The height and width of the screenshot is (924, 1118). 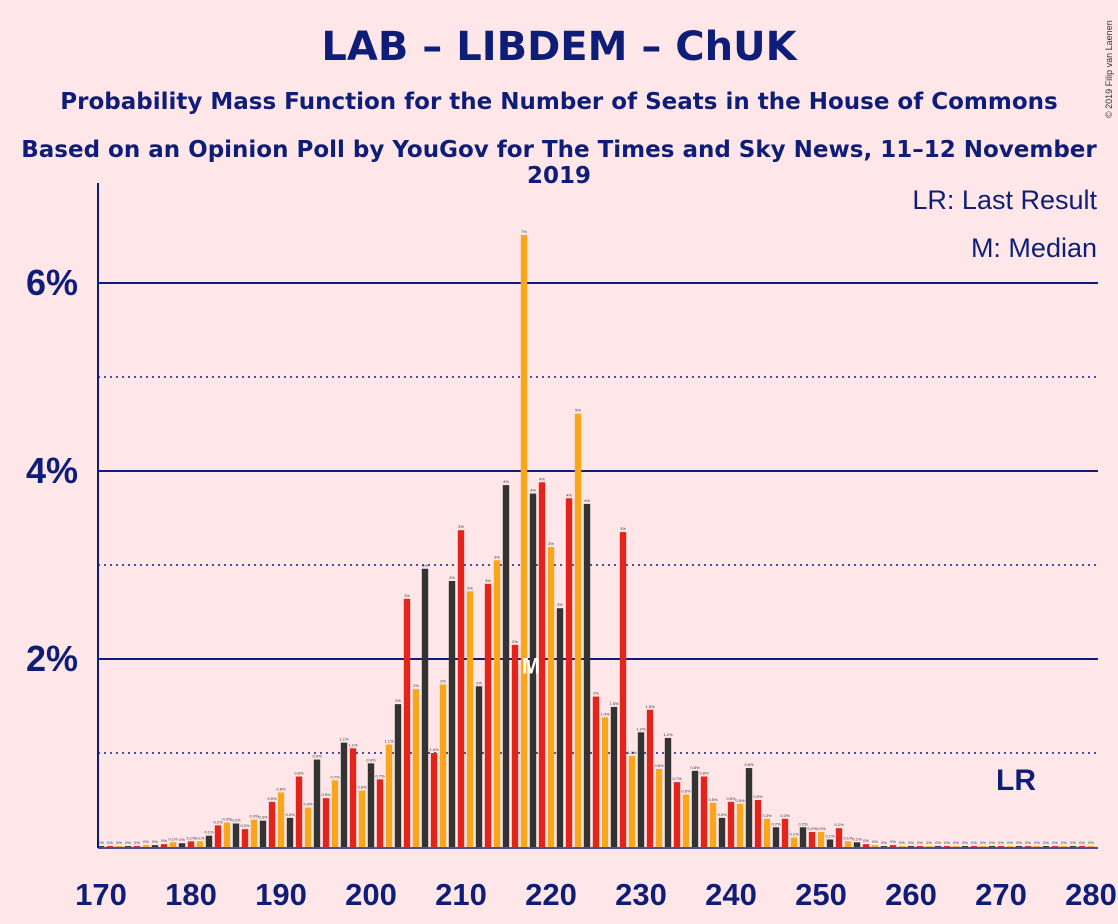 What do you see at coordinates (52, 282) in the screenshot?
I see `y-tick-2: 6%` at bounding box center [52, 282].